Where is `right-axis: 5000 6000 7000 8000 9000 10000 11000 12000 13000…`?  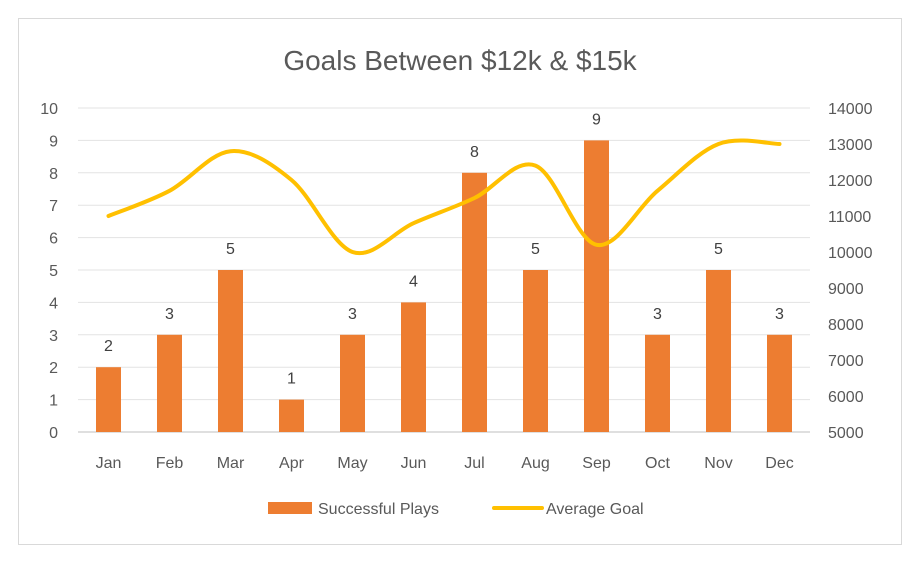 right-axis: 5000 6000 7000 8000 9000 10000 11000 12000 13000… is located at coordinates (850, 271).